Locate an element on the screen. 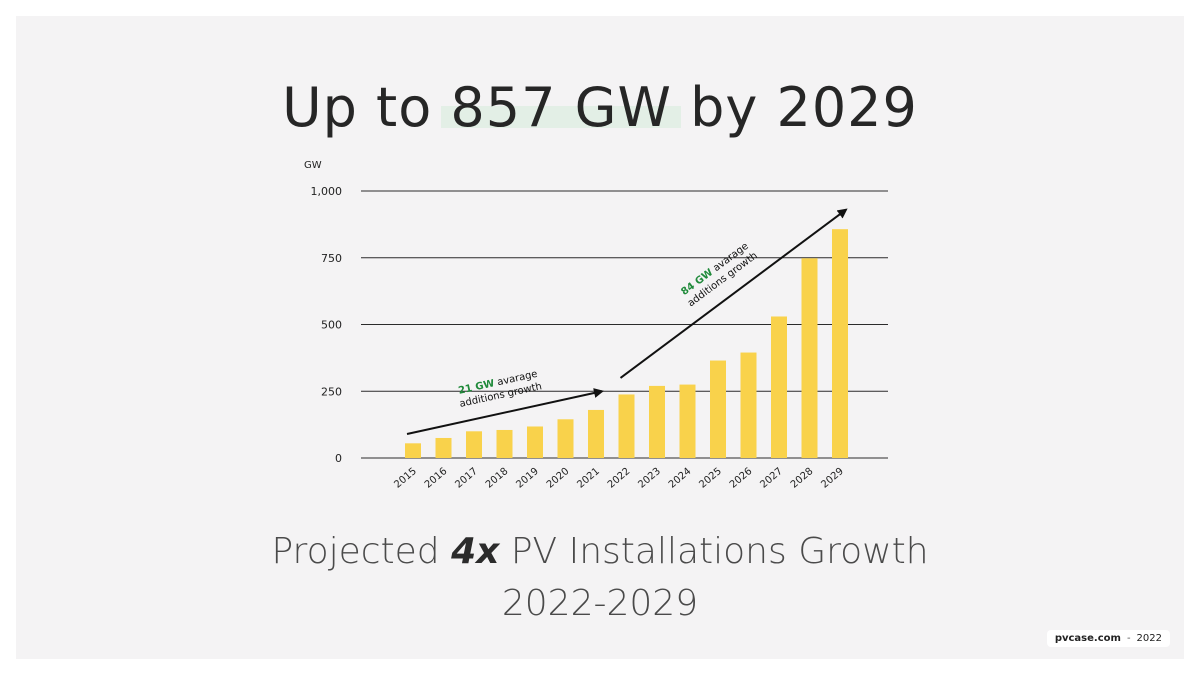  title-wrap: Up to 857 GW by 2029 is located at coordinates (600, 108).